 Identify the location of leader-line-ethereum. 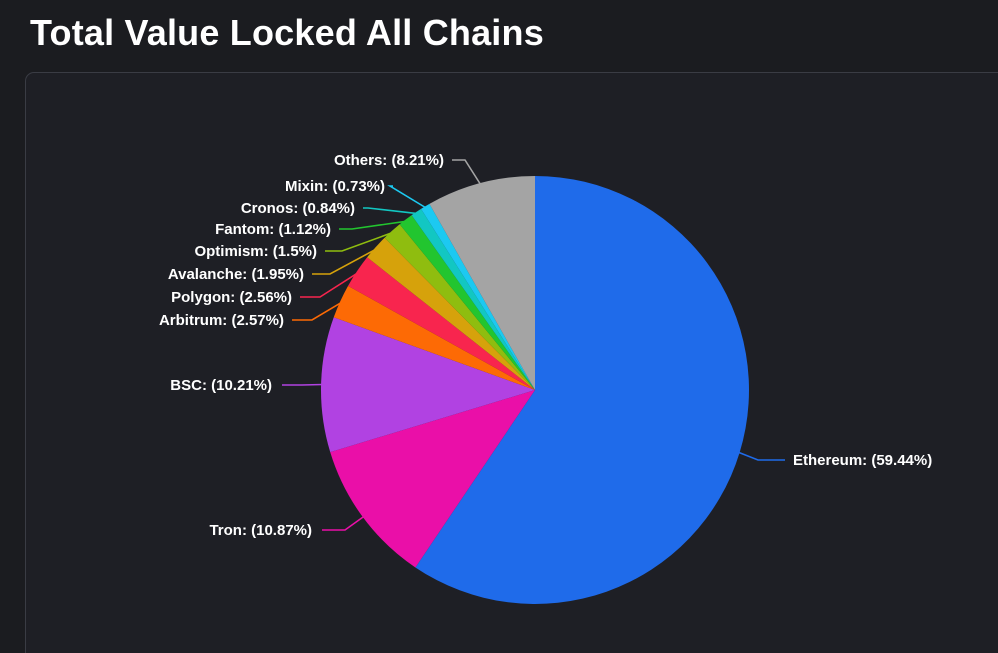
(761, 456).